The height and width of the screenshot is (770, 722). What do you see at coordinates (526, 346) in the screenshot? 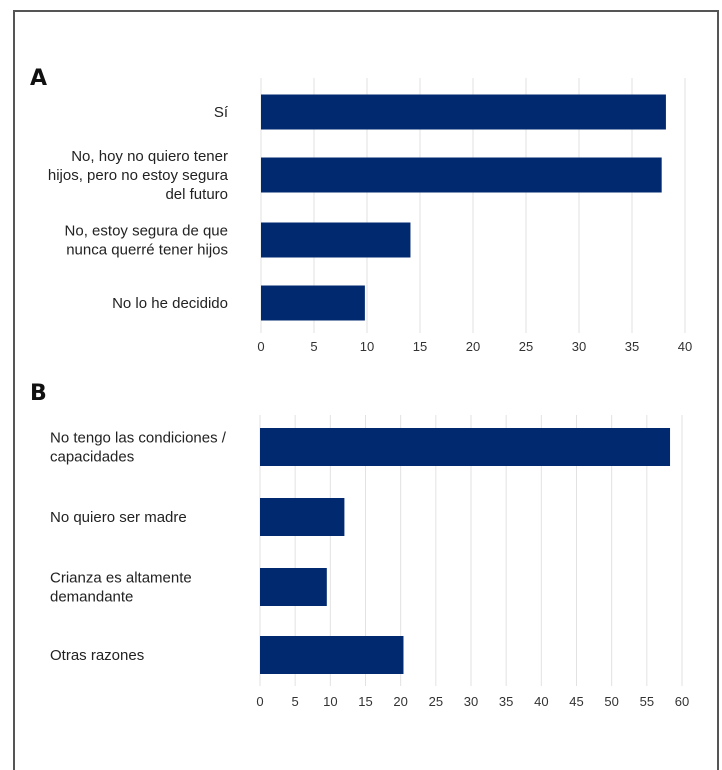
I see `x-tick-label-a-5: 25` at bounding box center [526, 346].